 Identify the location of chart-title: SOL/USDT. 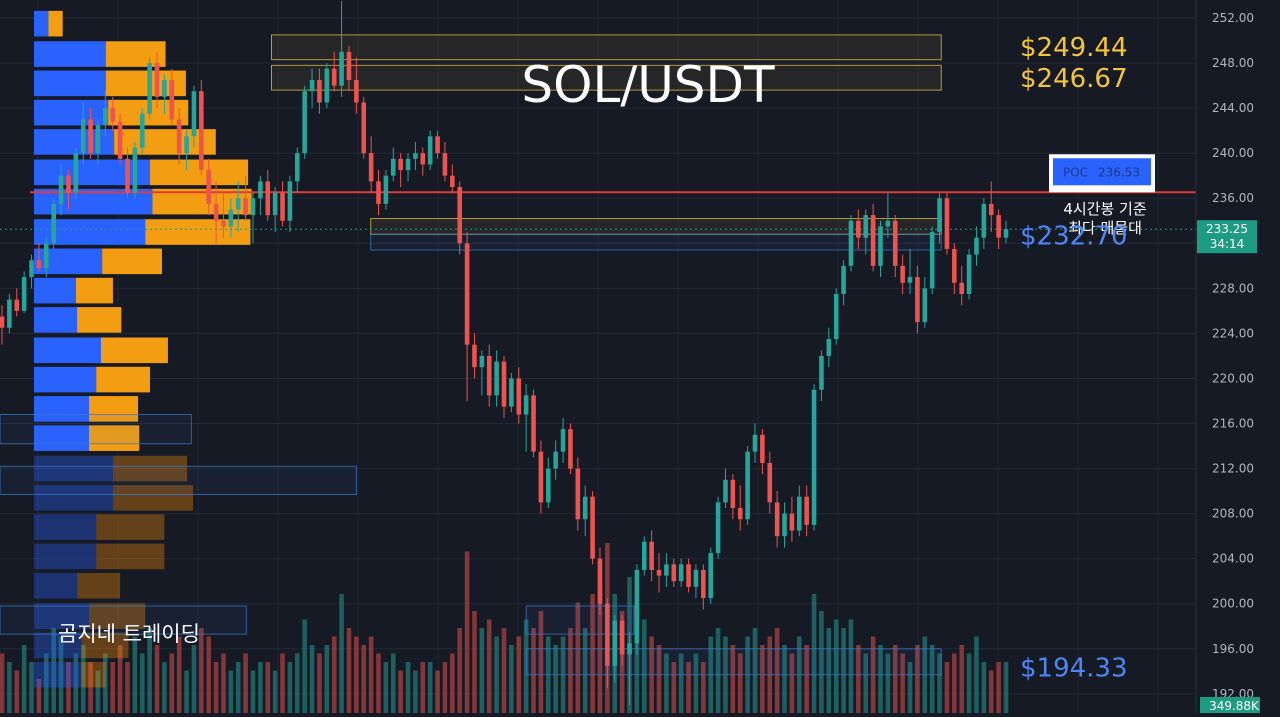
(648, 85).